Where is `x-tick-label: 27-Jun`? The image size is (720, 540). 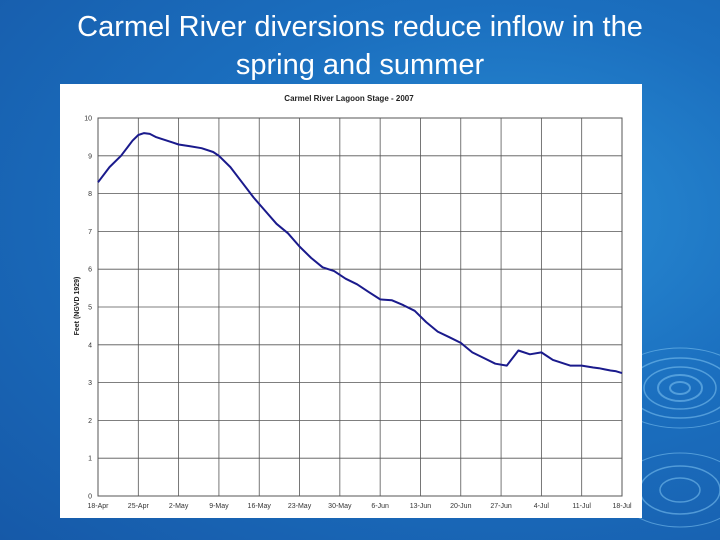 x-tick-label: 27-Jun is located at coordinates (501, 506).